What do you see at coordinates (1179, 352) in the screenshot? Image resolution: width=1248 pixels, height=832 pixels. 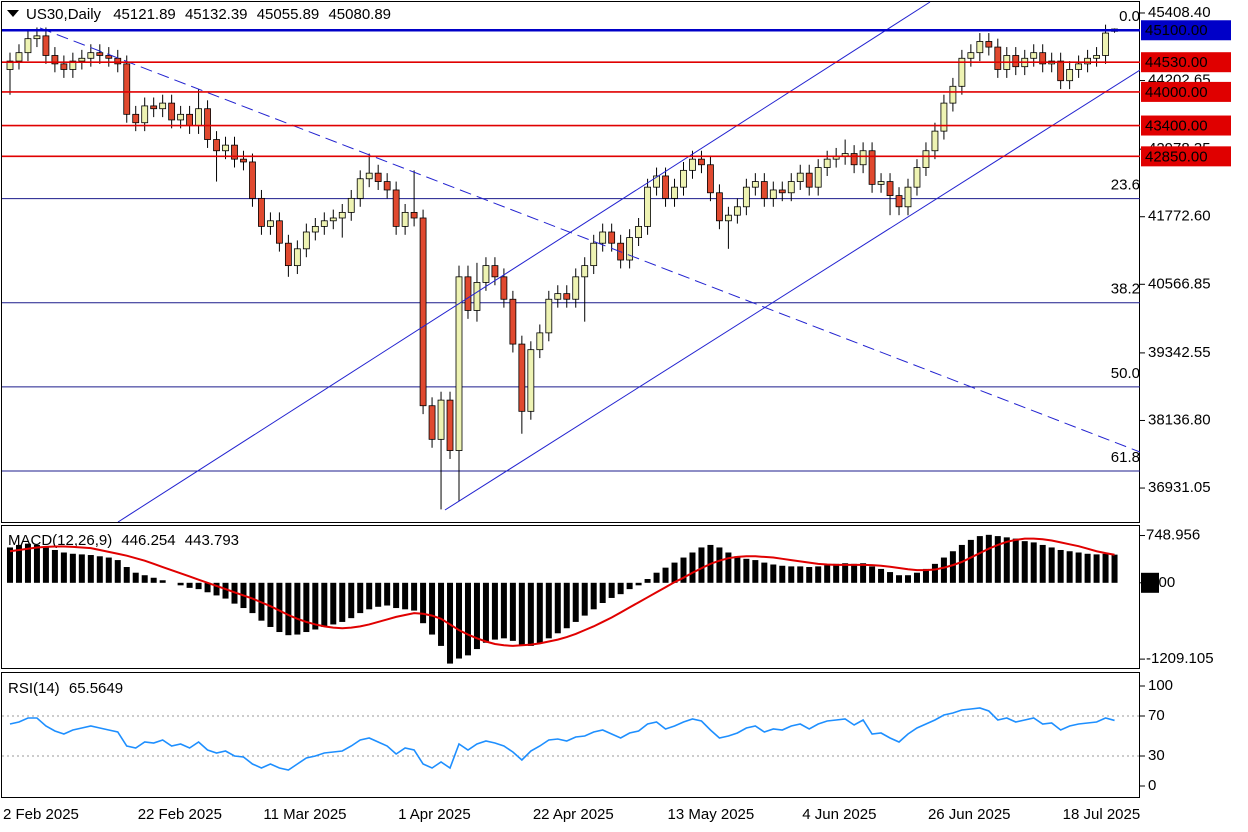 I see `y-tick-label: 39342.55` at bounding box center [1179, 352].